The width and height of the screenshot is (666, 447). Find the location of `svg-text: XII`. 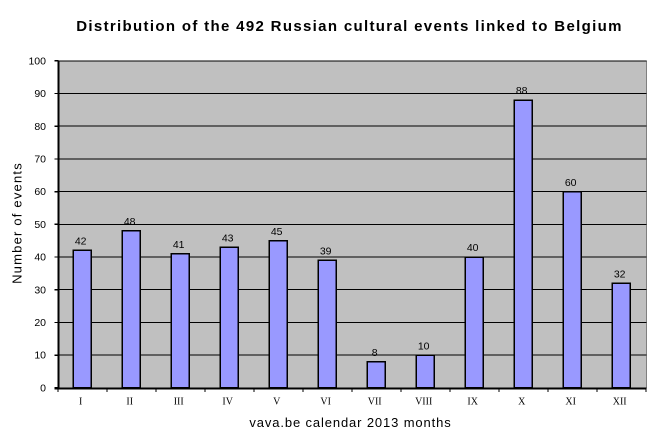

svg-text: XII is located at coordinates (620, 402).